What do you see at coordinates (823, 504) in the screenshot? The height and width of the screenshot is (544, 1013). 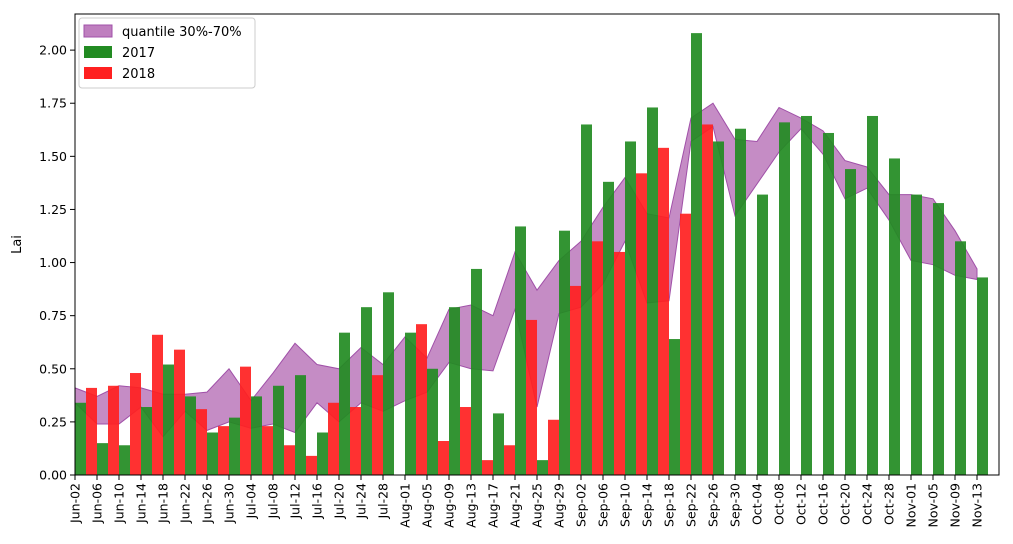 I see `x-tick-label: Oct-16` at bounding box center [823, 504].